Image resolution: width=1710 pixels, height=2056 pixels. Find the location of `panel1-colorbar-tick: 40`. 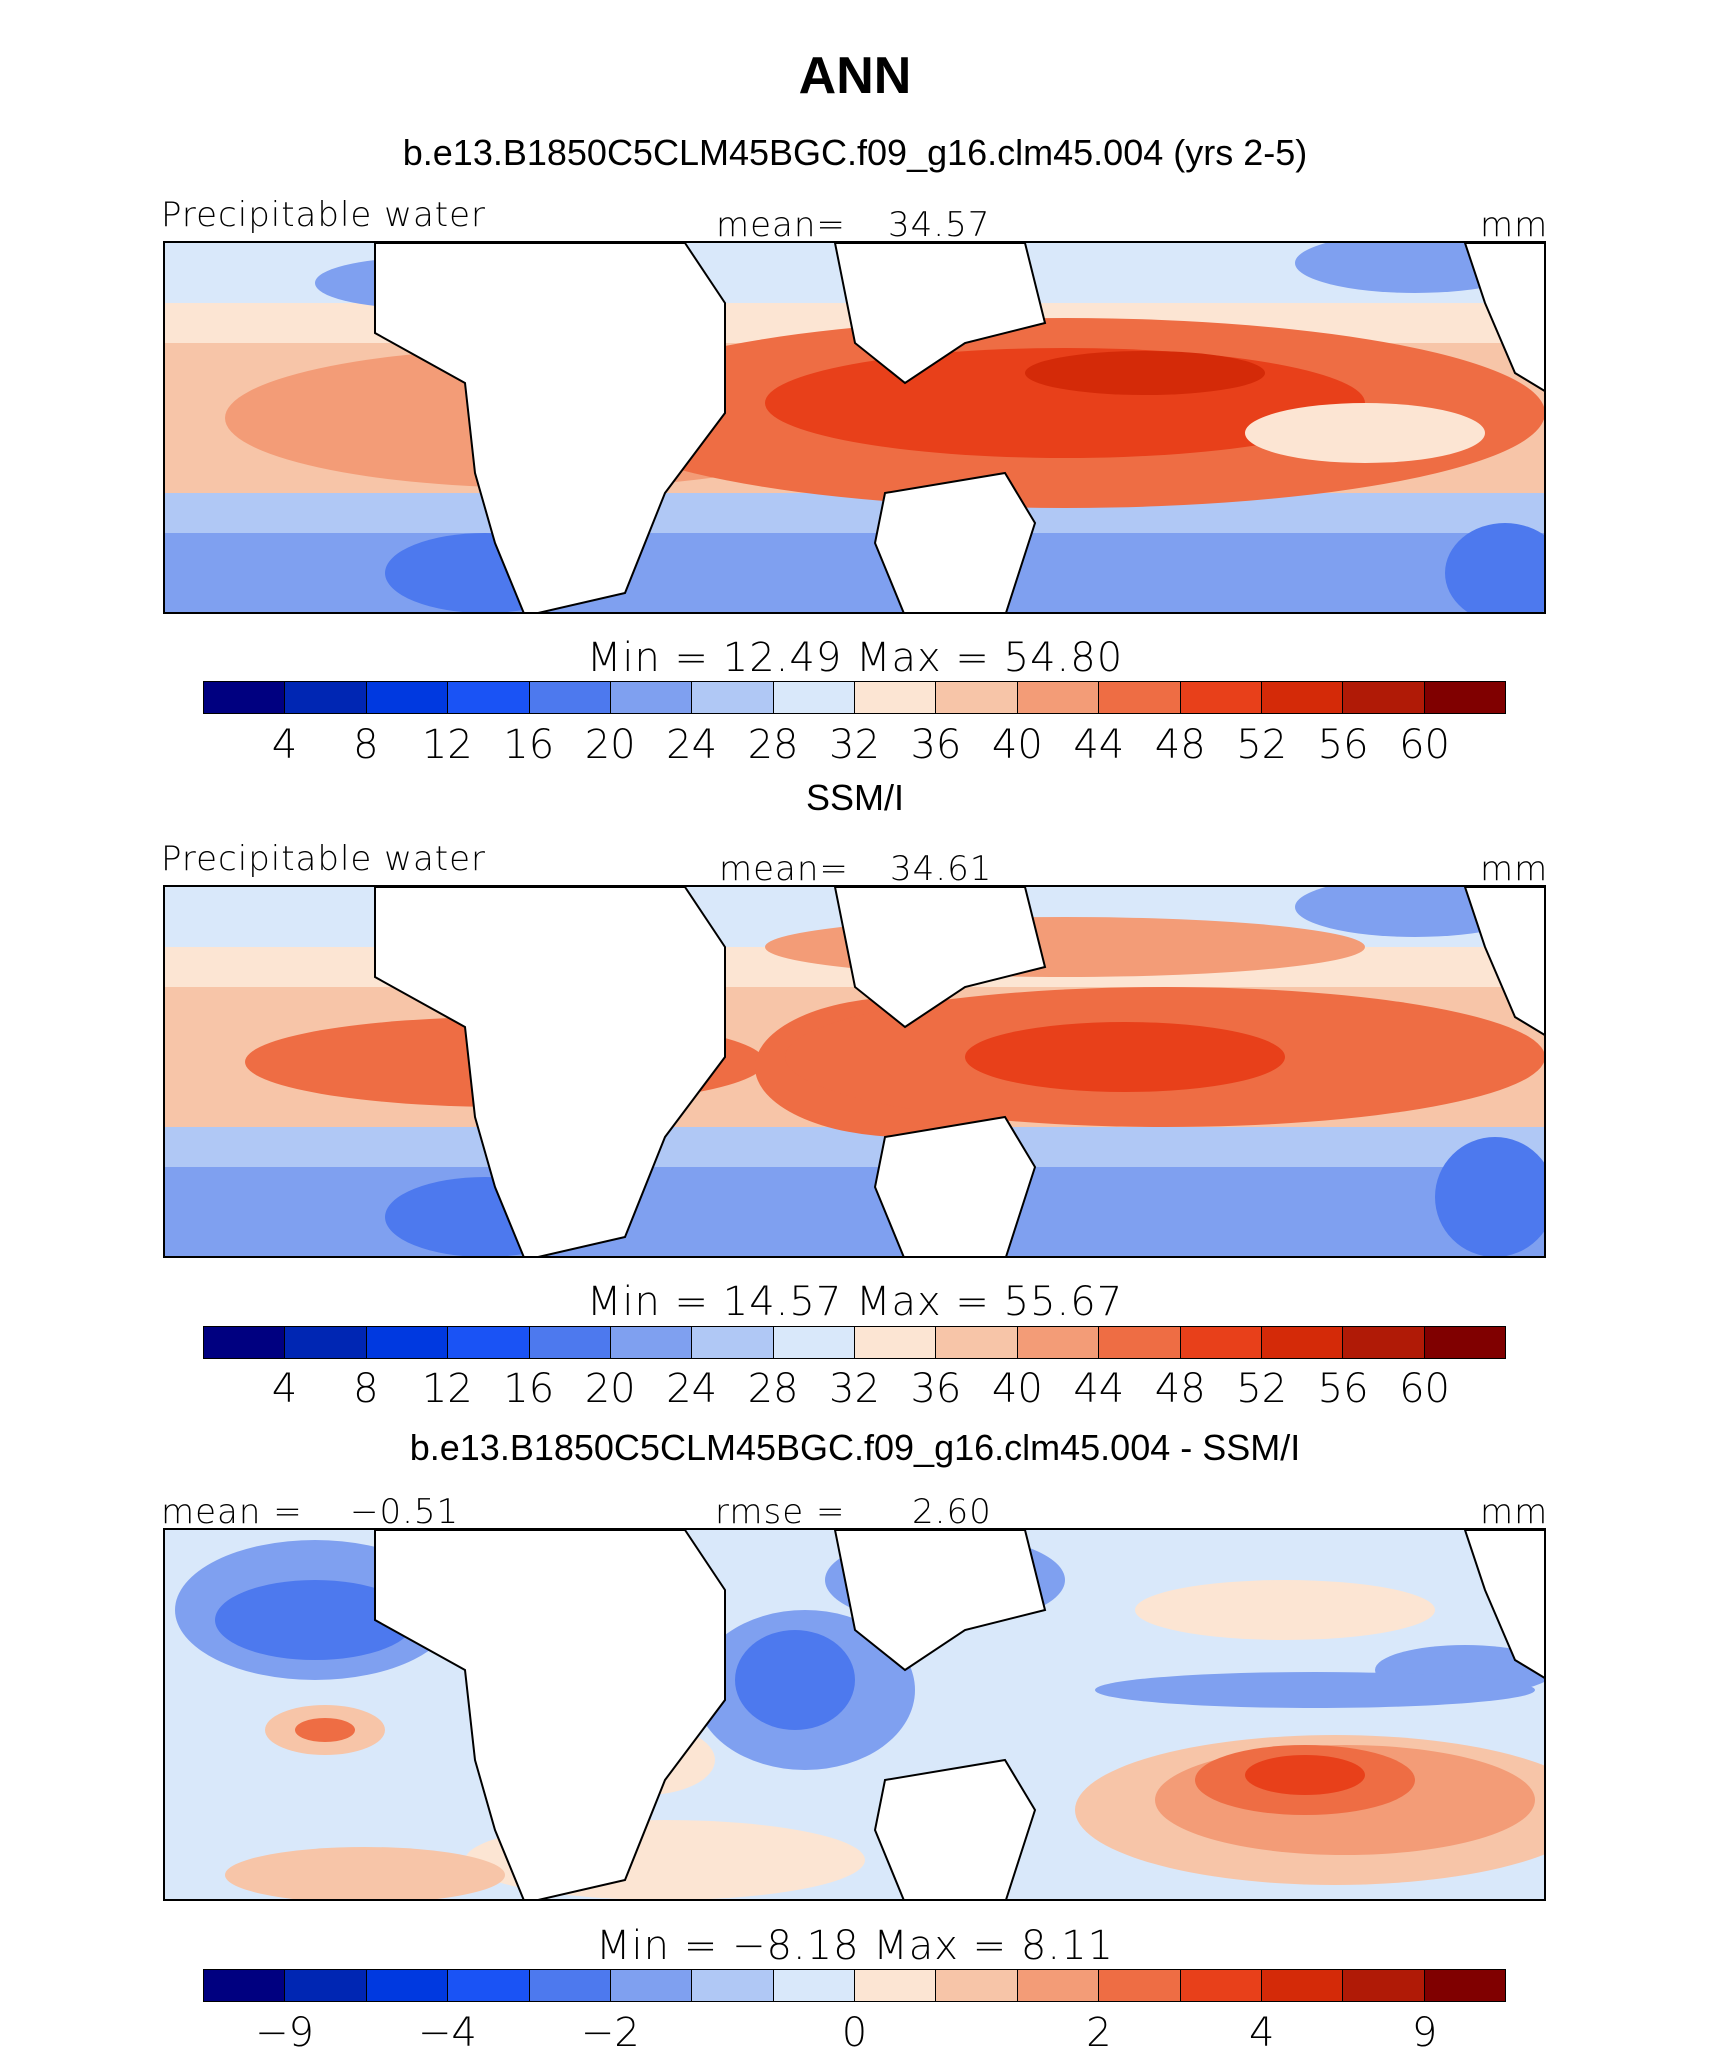

panel1-colorbar-tick: 40 is located at coordinates (1017, 745).